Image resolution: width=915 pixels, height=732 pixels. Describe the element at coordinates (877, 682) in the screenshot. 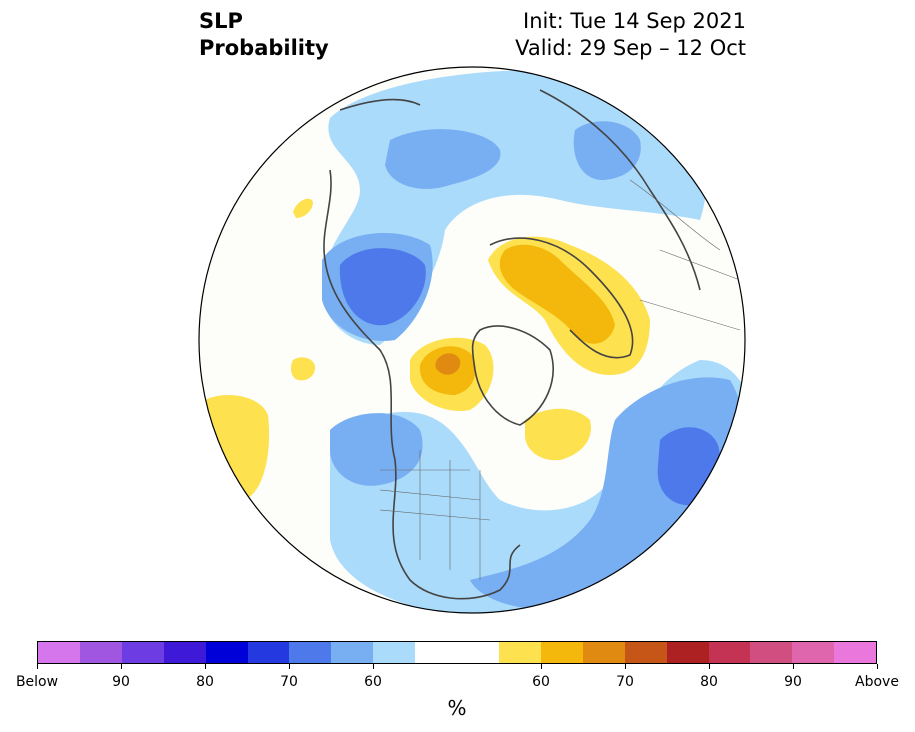

I see `colorbar-tick-label: Above` at that location.